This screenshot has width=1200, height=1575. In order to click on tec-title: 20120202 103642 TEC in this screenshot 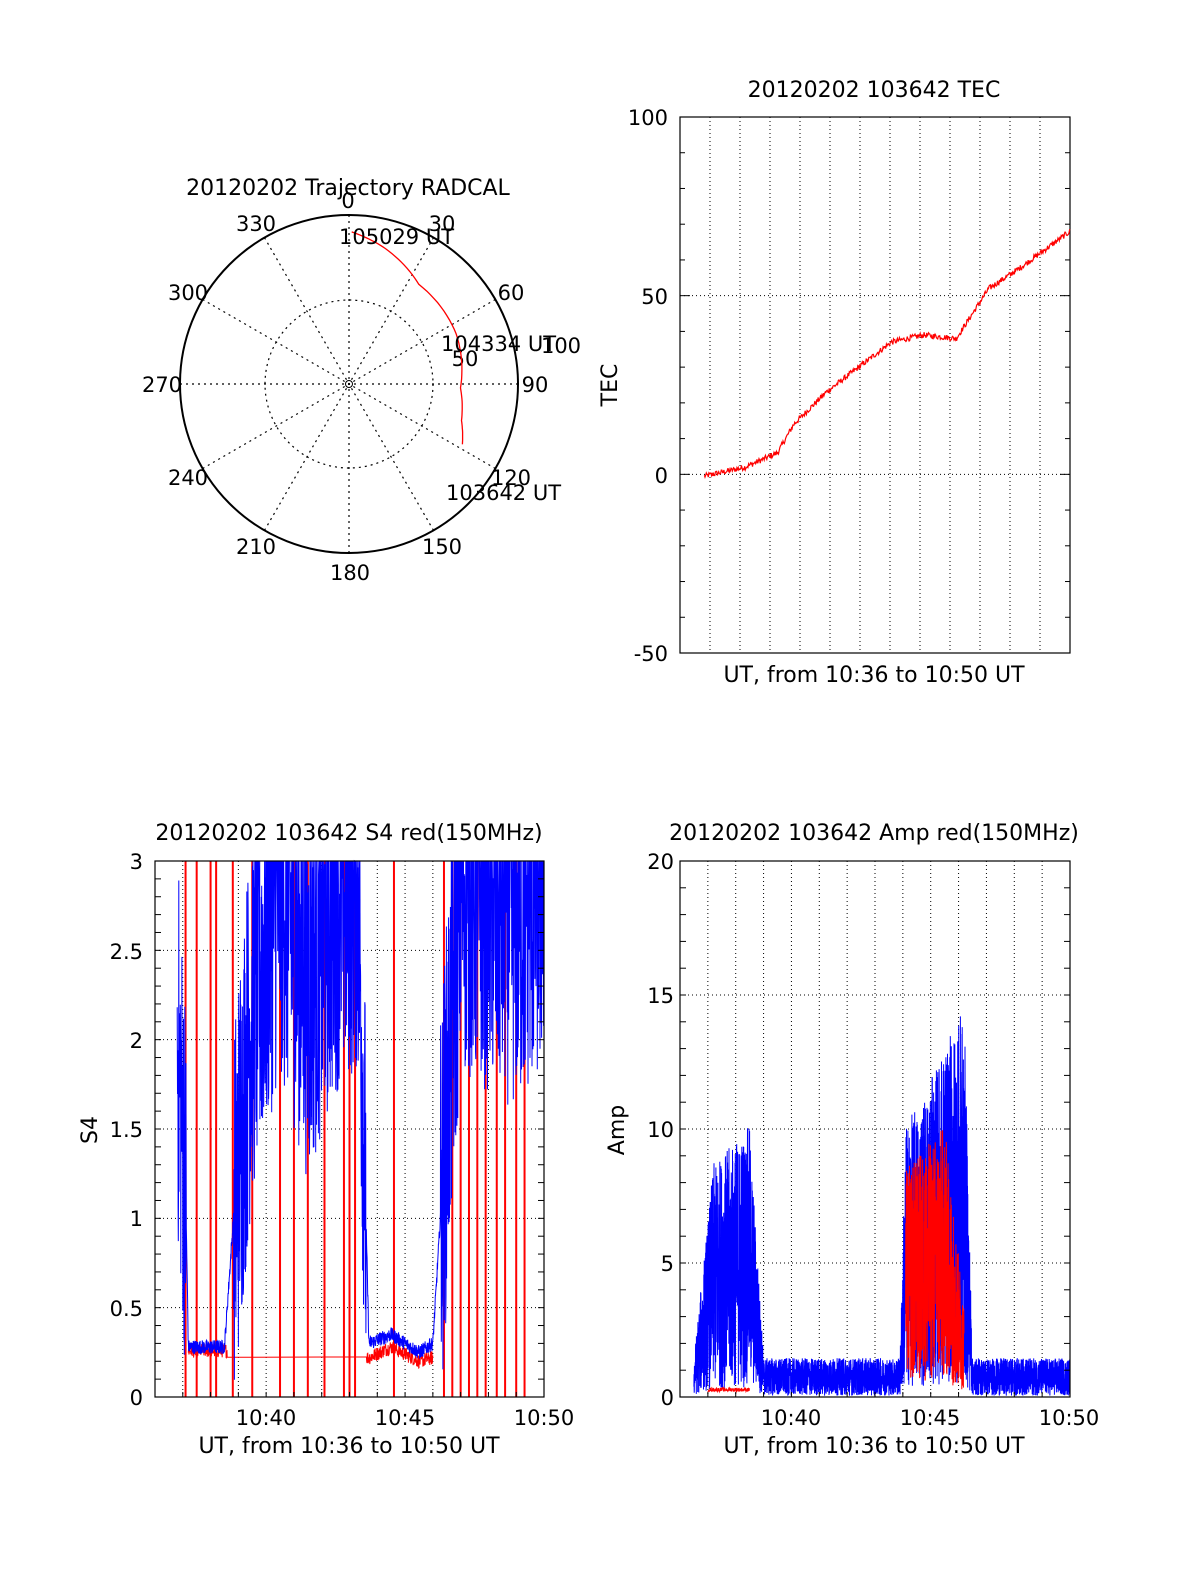, I will do `click(874, 90)`.